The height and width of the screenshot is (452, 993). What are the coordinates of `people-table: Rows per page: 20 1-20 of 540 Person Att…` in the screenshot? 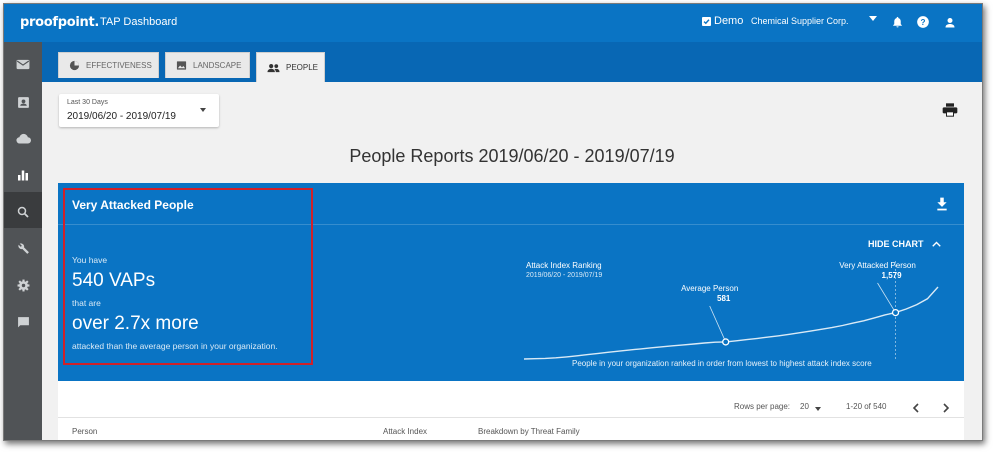 It's located at (511, 410).